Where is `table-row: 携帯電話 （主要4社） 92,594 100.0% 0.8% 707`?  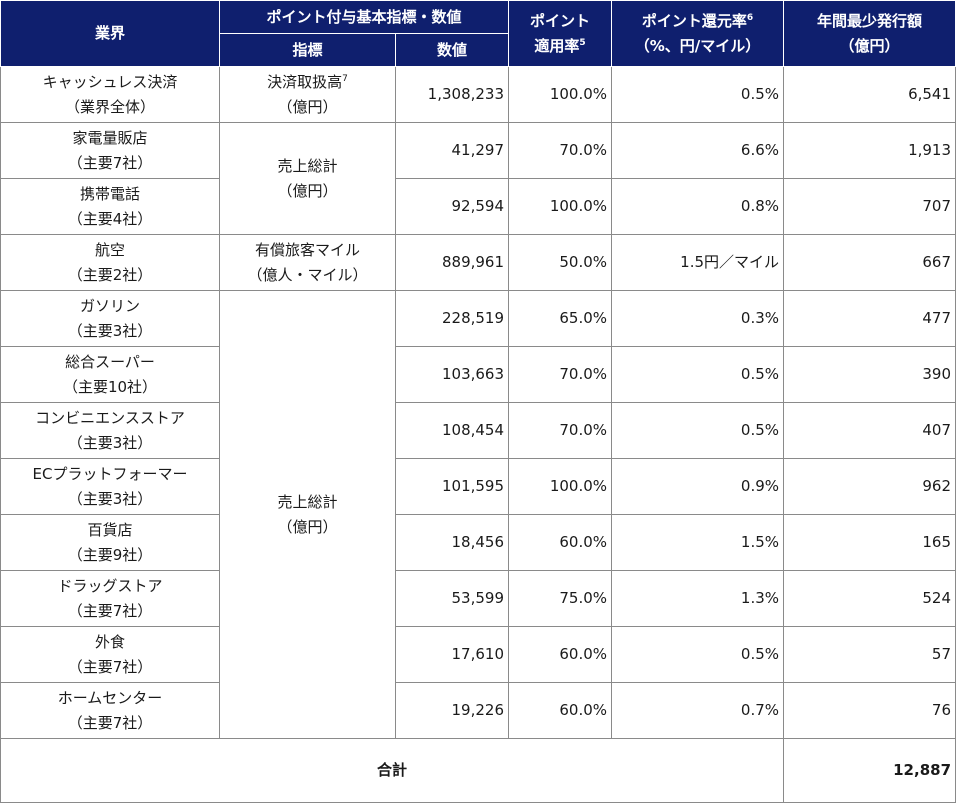 table-row: 携帯電話 （主要4社） 92,594 100.0% 0.8% 707 is located at coordinates (478, 206).